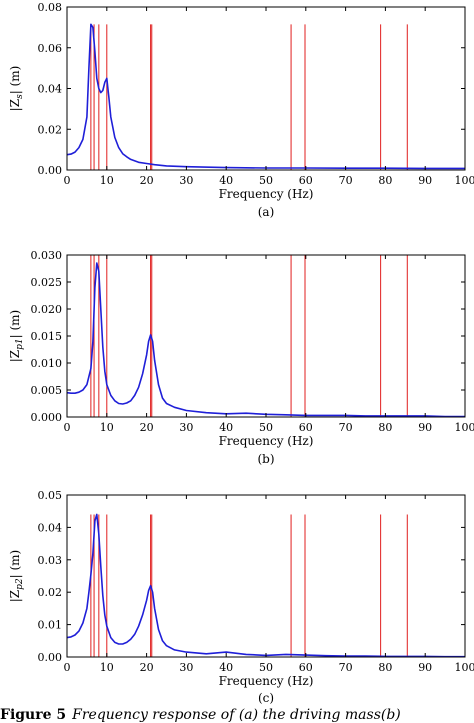 The width and height of the screenshot is (474, 723). Describe the element at coordinates (16, 576) in the screenshot. I see `y-axis-label: |Zp2| (m)` at that location.